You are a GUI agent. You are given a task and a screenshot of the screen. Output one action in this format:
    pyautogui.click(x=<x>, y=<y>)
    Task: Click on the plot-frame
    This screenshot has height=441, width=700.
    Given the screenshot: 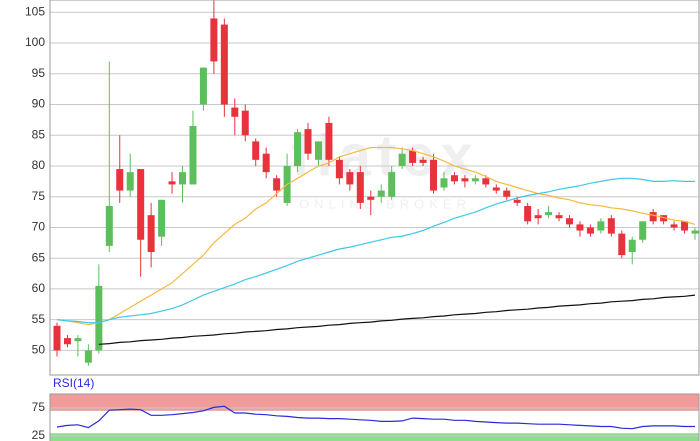 What is the action you would take?
    pyautogui.click(x=374, y=417)
    